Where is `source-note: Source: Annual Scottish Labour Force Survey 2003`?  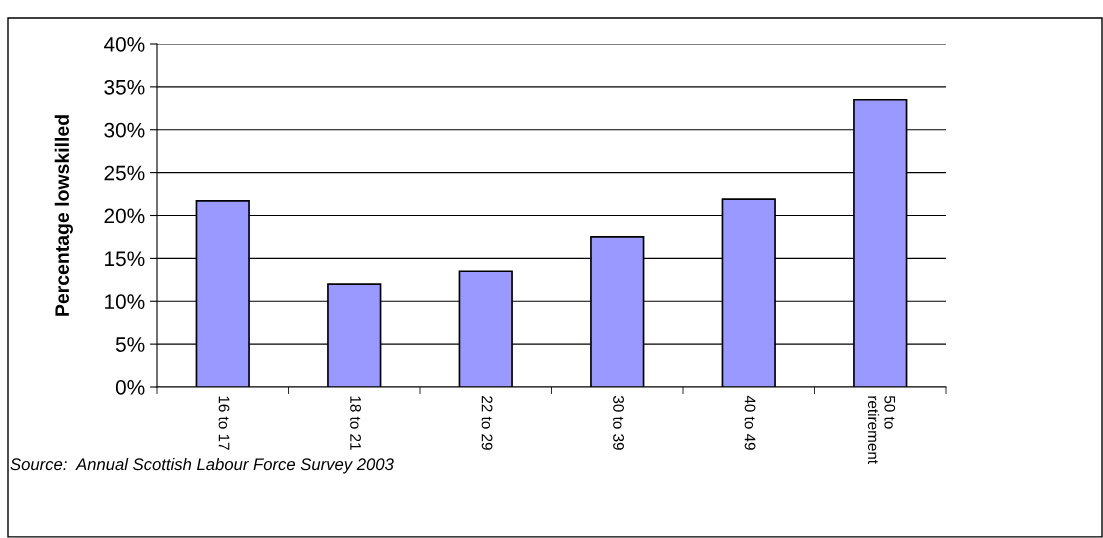 source-note: Source: Annual Scottish Labour Force Survey 2003 is located at coordinates (202, 465).